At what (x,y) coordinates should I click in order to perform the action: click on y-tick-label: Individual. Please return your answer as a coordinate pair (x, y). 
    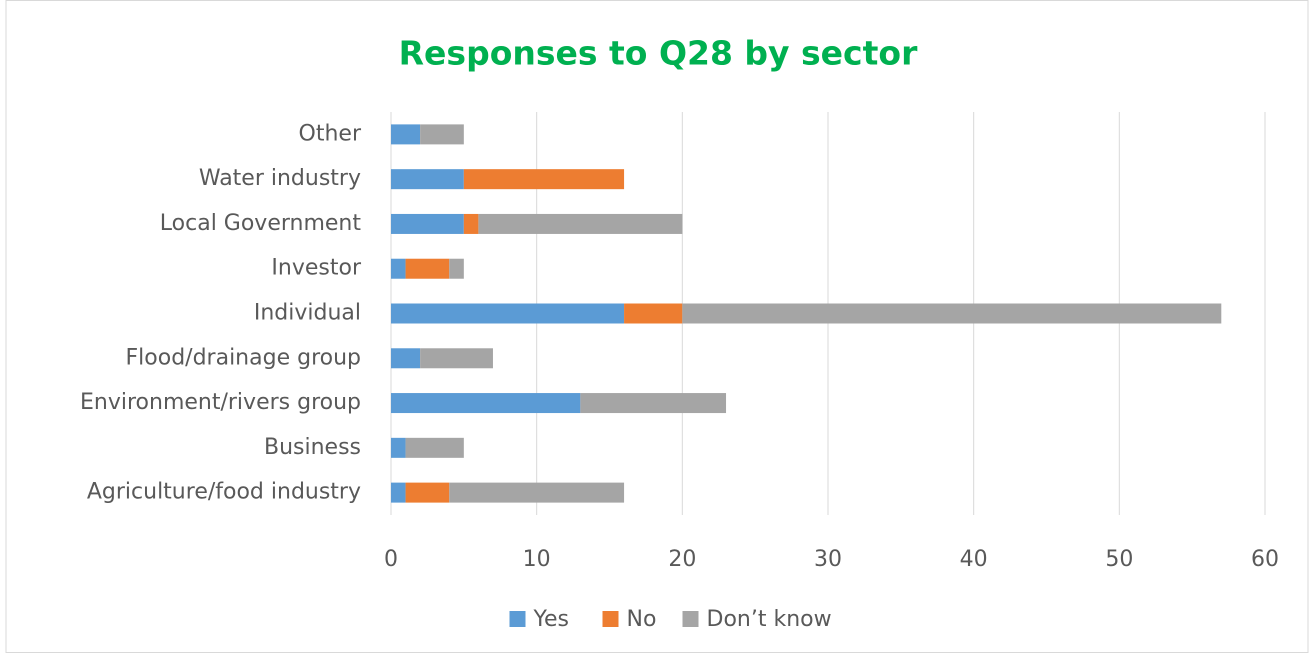
    Looking at the image, I should click on (307, 313).